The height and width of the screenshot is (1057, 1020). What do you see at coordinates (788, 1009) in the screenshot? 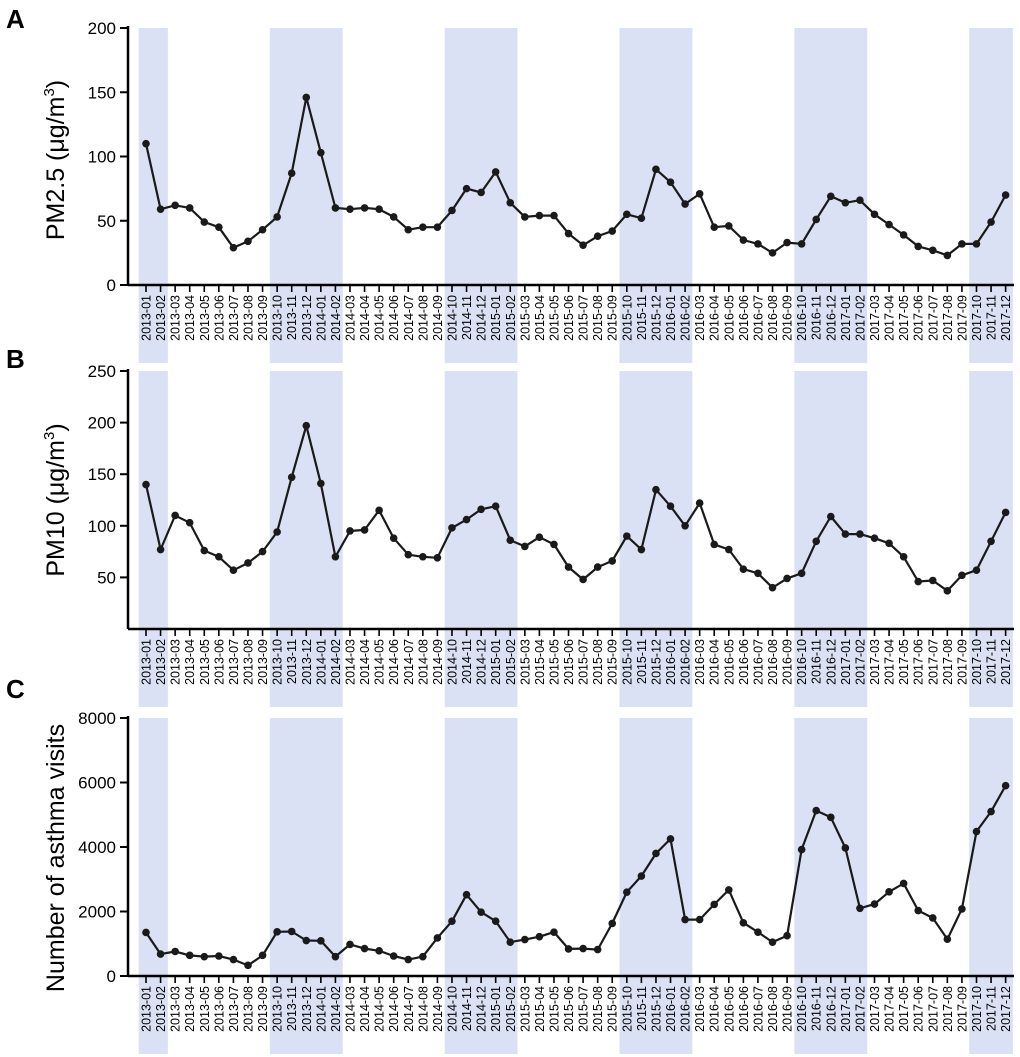
I see `x-tick-label: 2016-09` at bounding box center [788, 1009].